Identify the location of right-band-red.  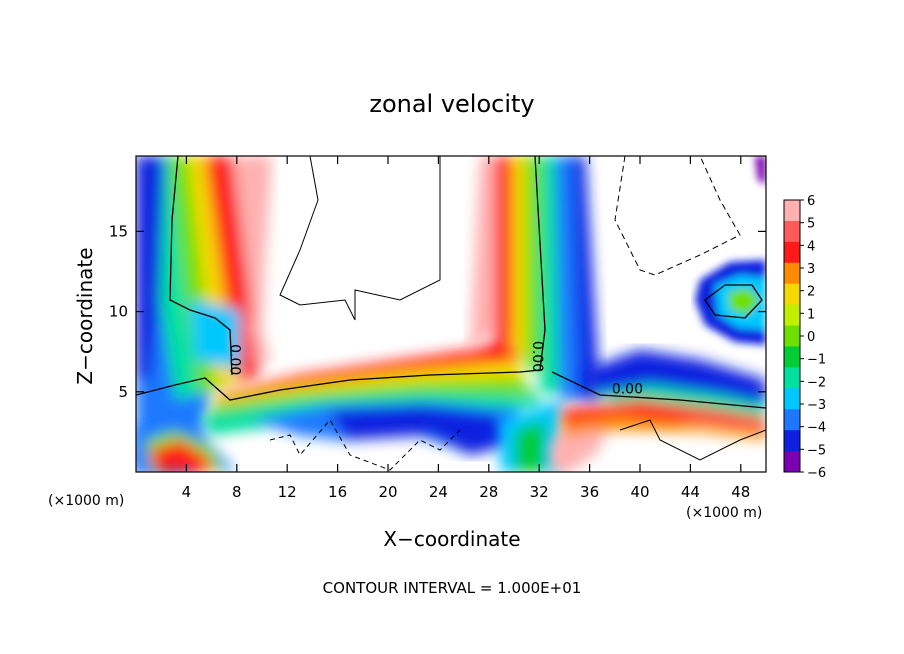
(663, 420).